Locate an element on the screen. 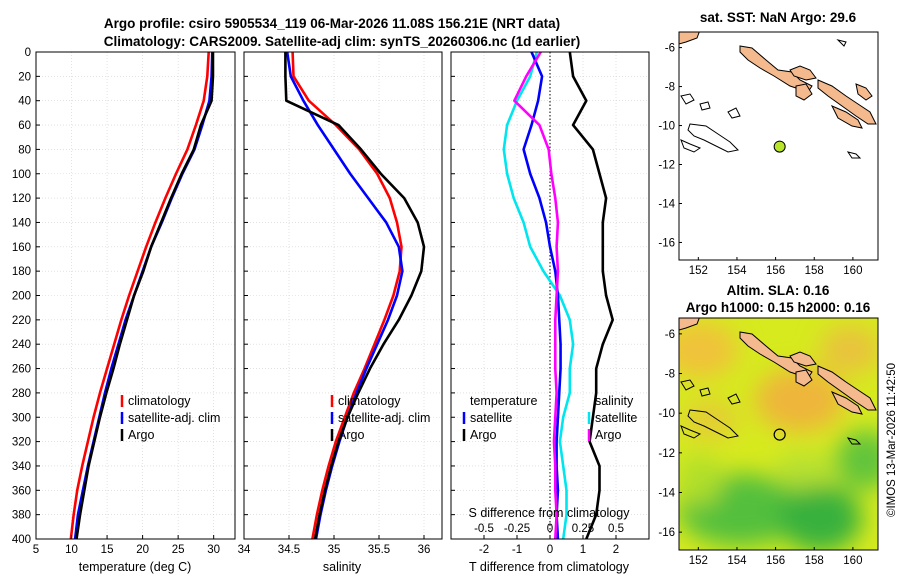 This screenshot has width=900, height=580. y-tick-label: 340 is located at coordinates (21, 467).